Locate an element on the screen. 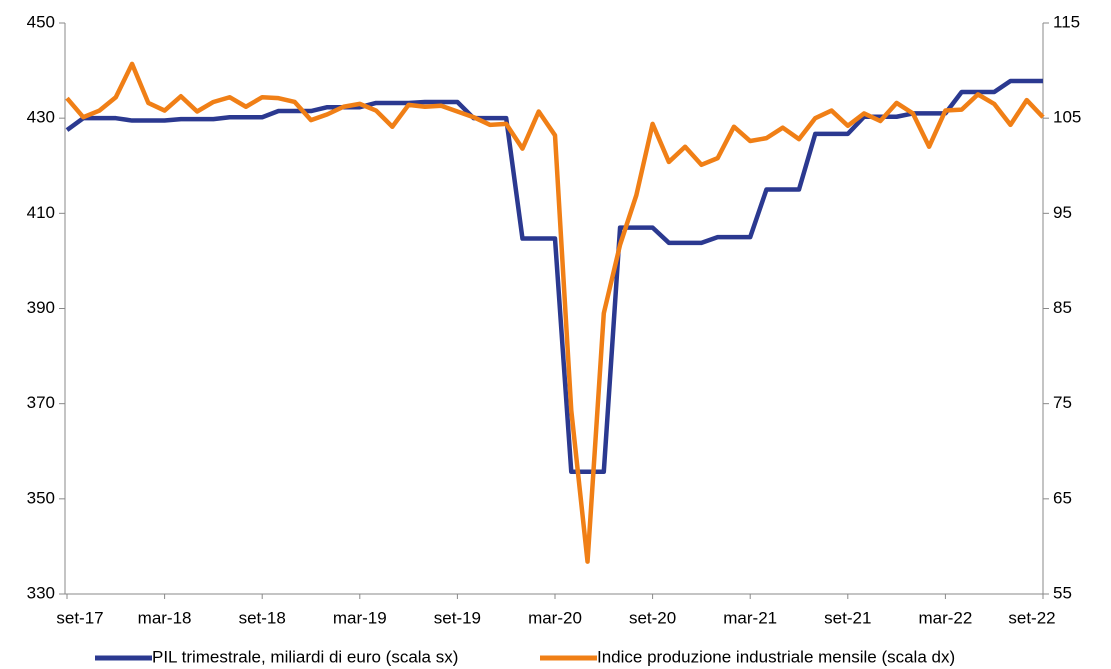 This screenshot has height=669, width=1111. x-tick-label: set-20 is located at coordinates (652, 617).